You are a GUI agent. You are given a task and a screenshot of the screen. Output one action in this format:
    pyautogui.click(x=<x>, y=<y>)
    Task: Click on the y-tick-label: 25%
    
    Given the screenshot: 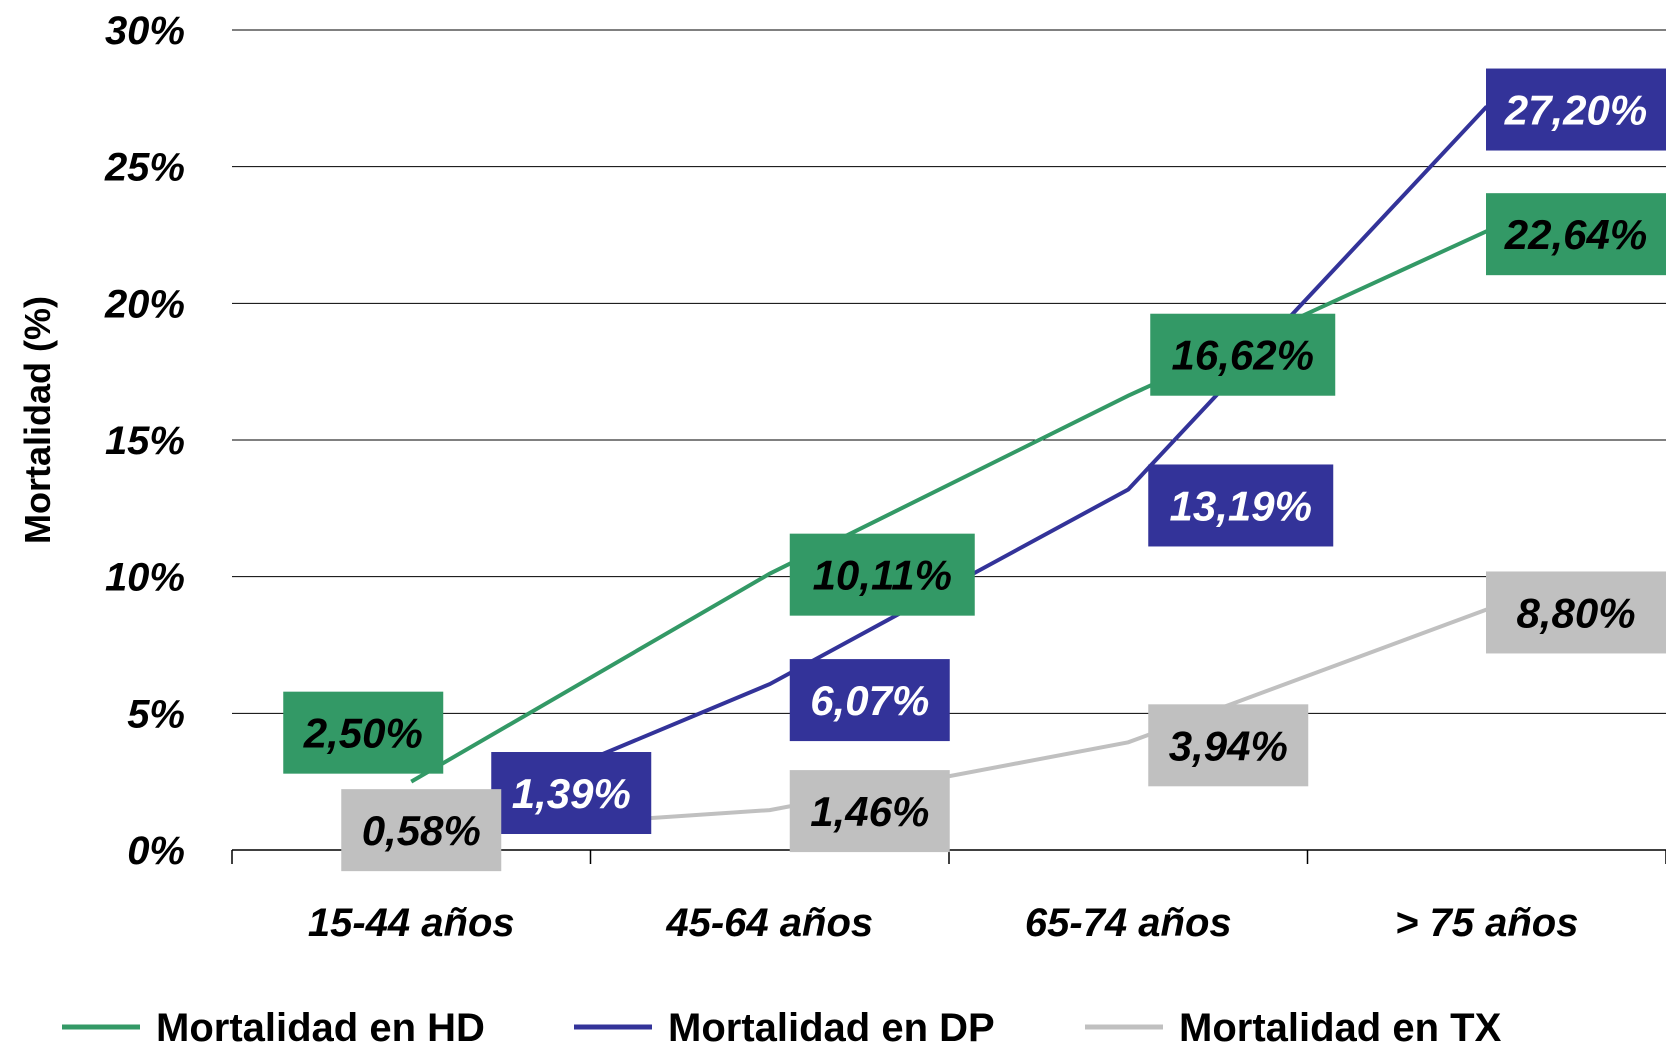 What is the action you would take?
    pyautogui.click(x=144, y=168)
    